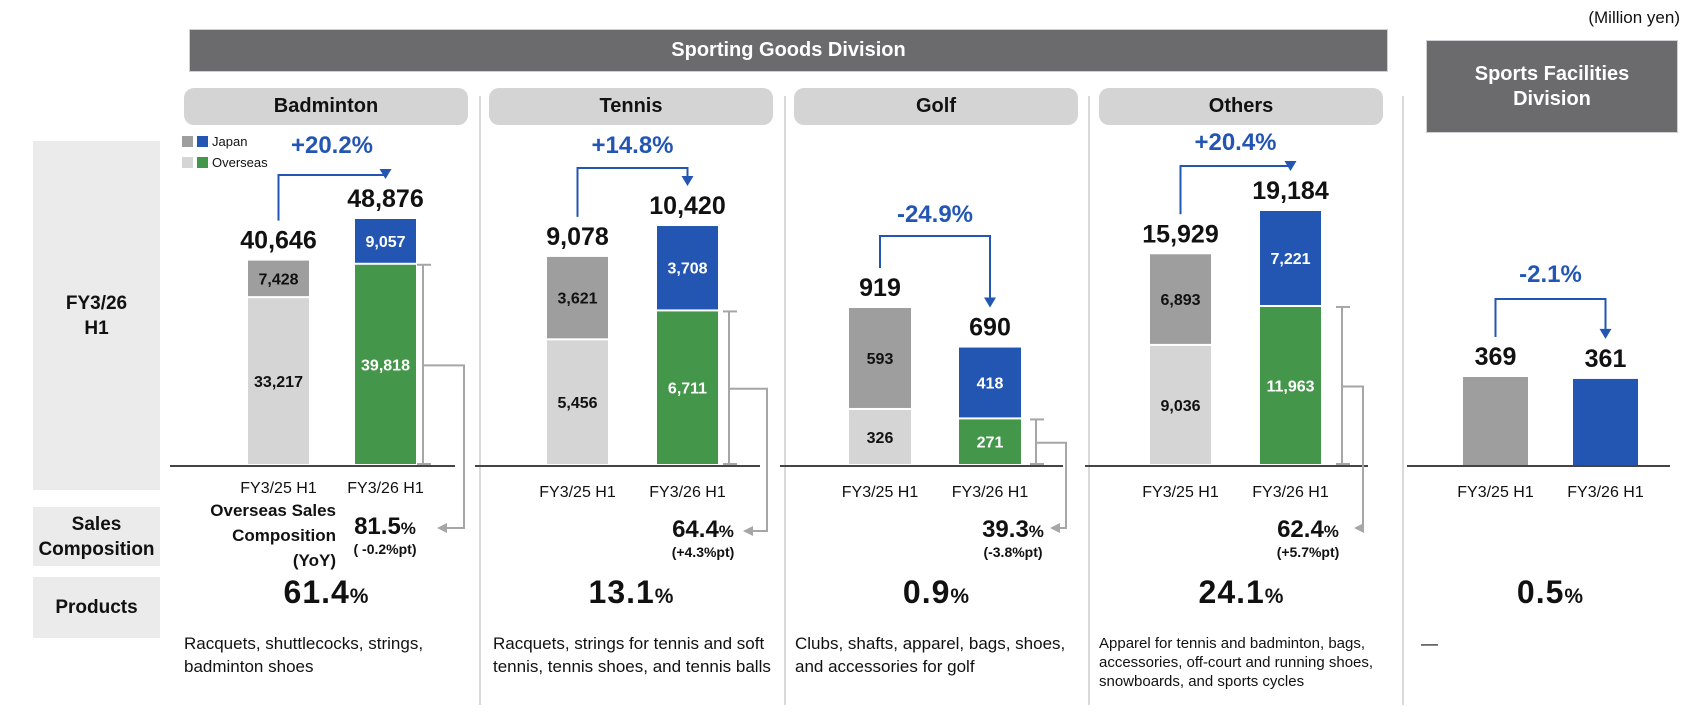 The width and height of the screenshot is (1700, 716). Describe the element at coordinates (788, 50) in the screenshot. I see `sporting-goods-division-header: Sporting Goods Division` at that location.